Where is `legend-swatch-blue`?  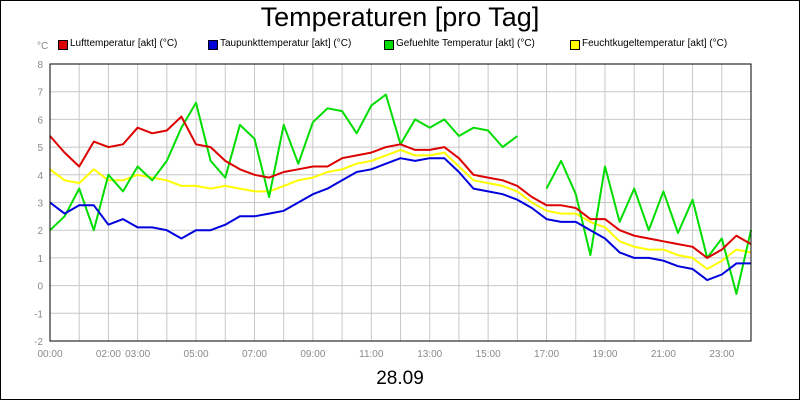
legend-swatch-blue is located at coordinates (213, 45).